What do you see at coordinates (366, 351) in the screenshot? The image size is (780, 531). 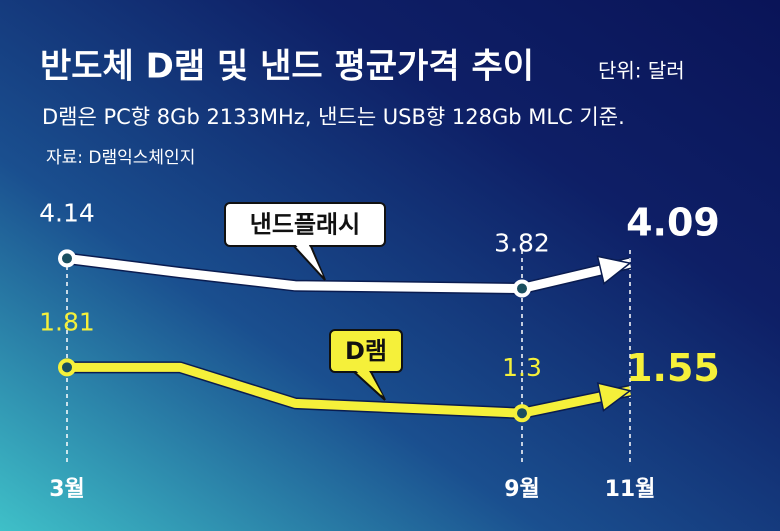 I see `legend-label: D램` at bounding box center [366, 351].